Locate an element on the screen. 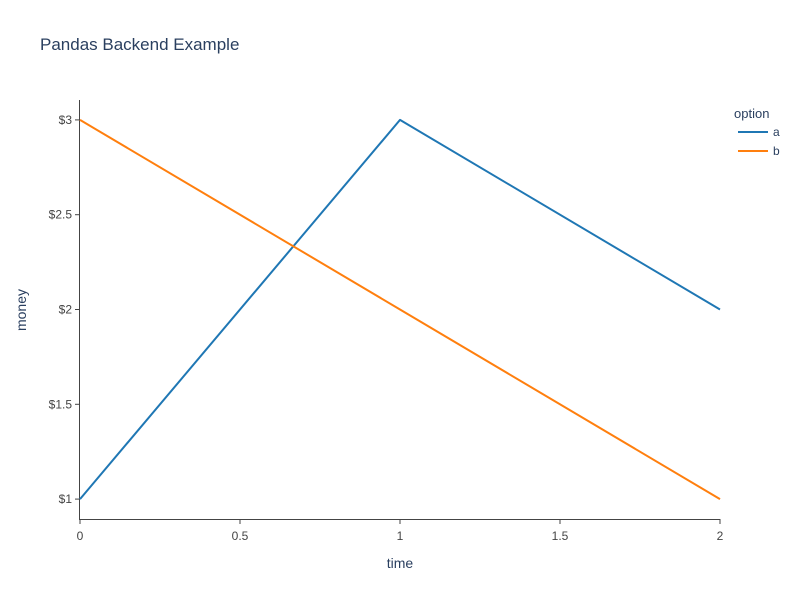  chart-title: Pandas Backend Example is located at coordinates (139, 44).